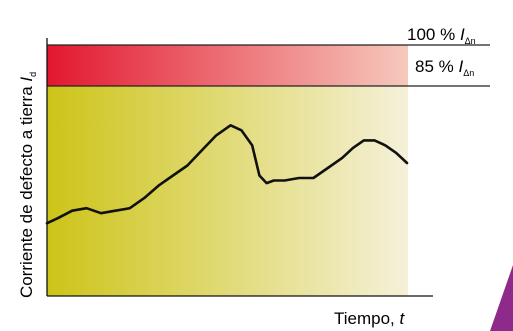 Image resolution: width=513 pixels, height=331 pixels. Describe the element at coordinates (370, 318) in the screenshot. I see `x-axis-label: Tiempo, t` at that location.